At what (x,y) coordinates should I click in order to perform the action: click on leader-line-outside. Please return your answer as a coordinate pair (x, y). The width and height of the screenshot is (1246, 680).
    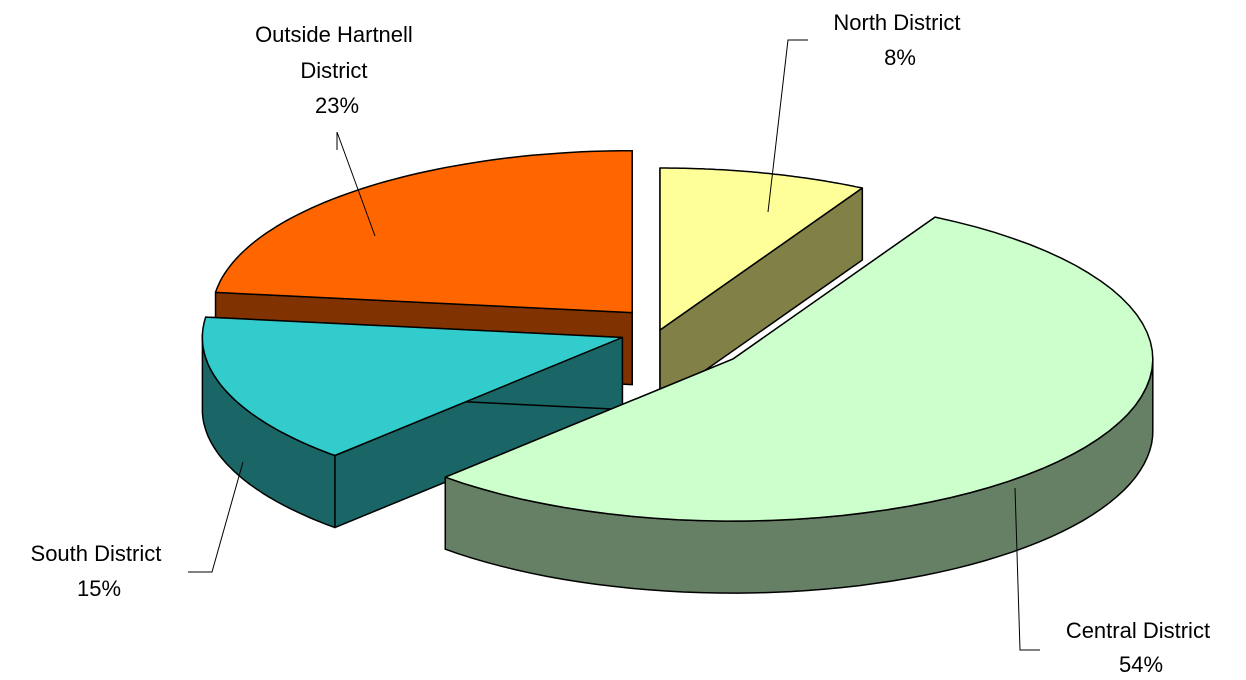
    Looking at the image, I should click on (356, 184).